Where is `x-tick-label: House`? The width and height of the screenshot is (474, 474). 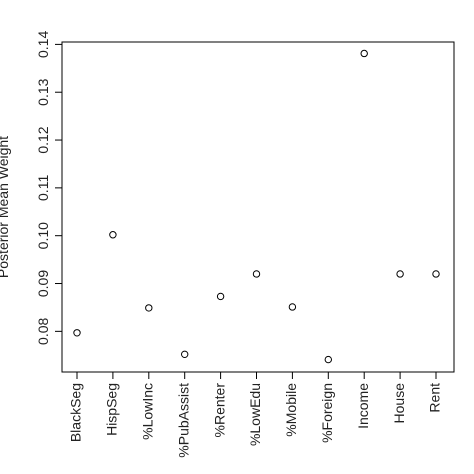 x-tick-label: House is located at coordinates (399, 403).